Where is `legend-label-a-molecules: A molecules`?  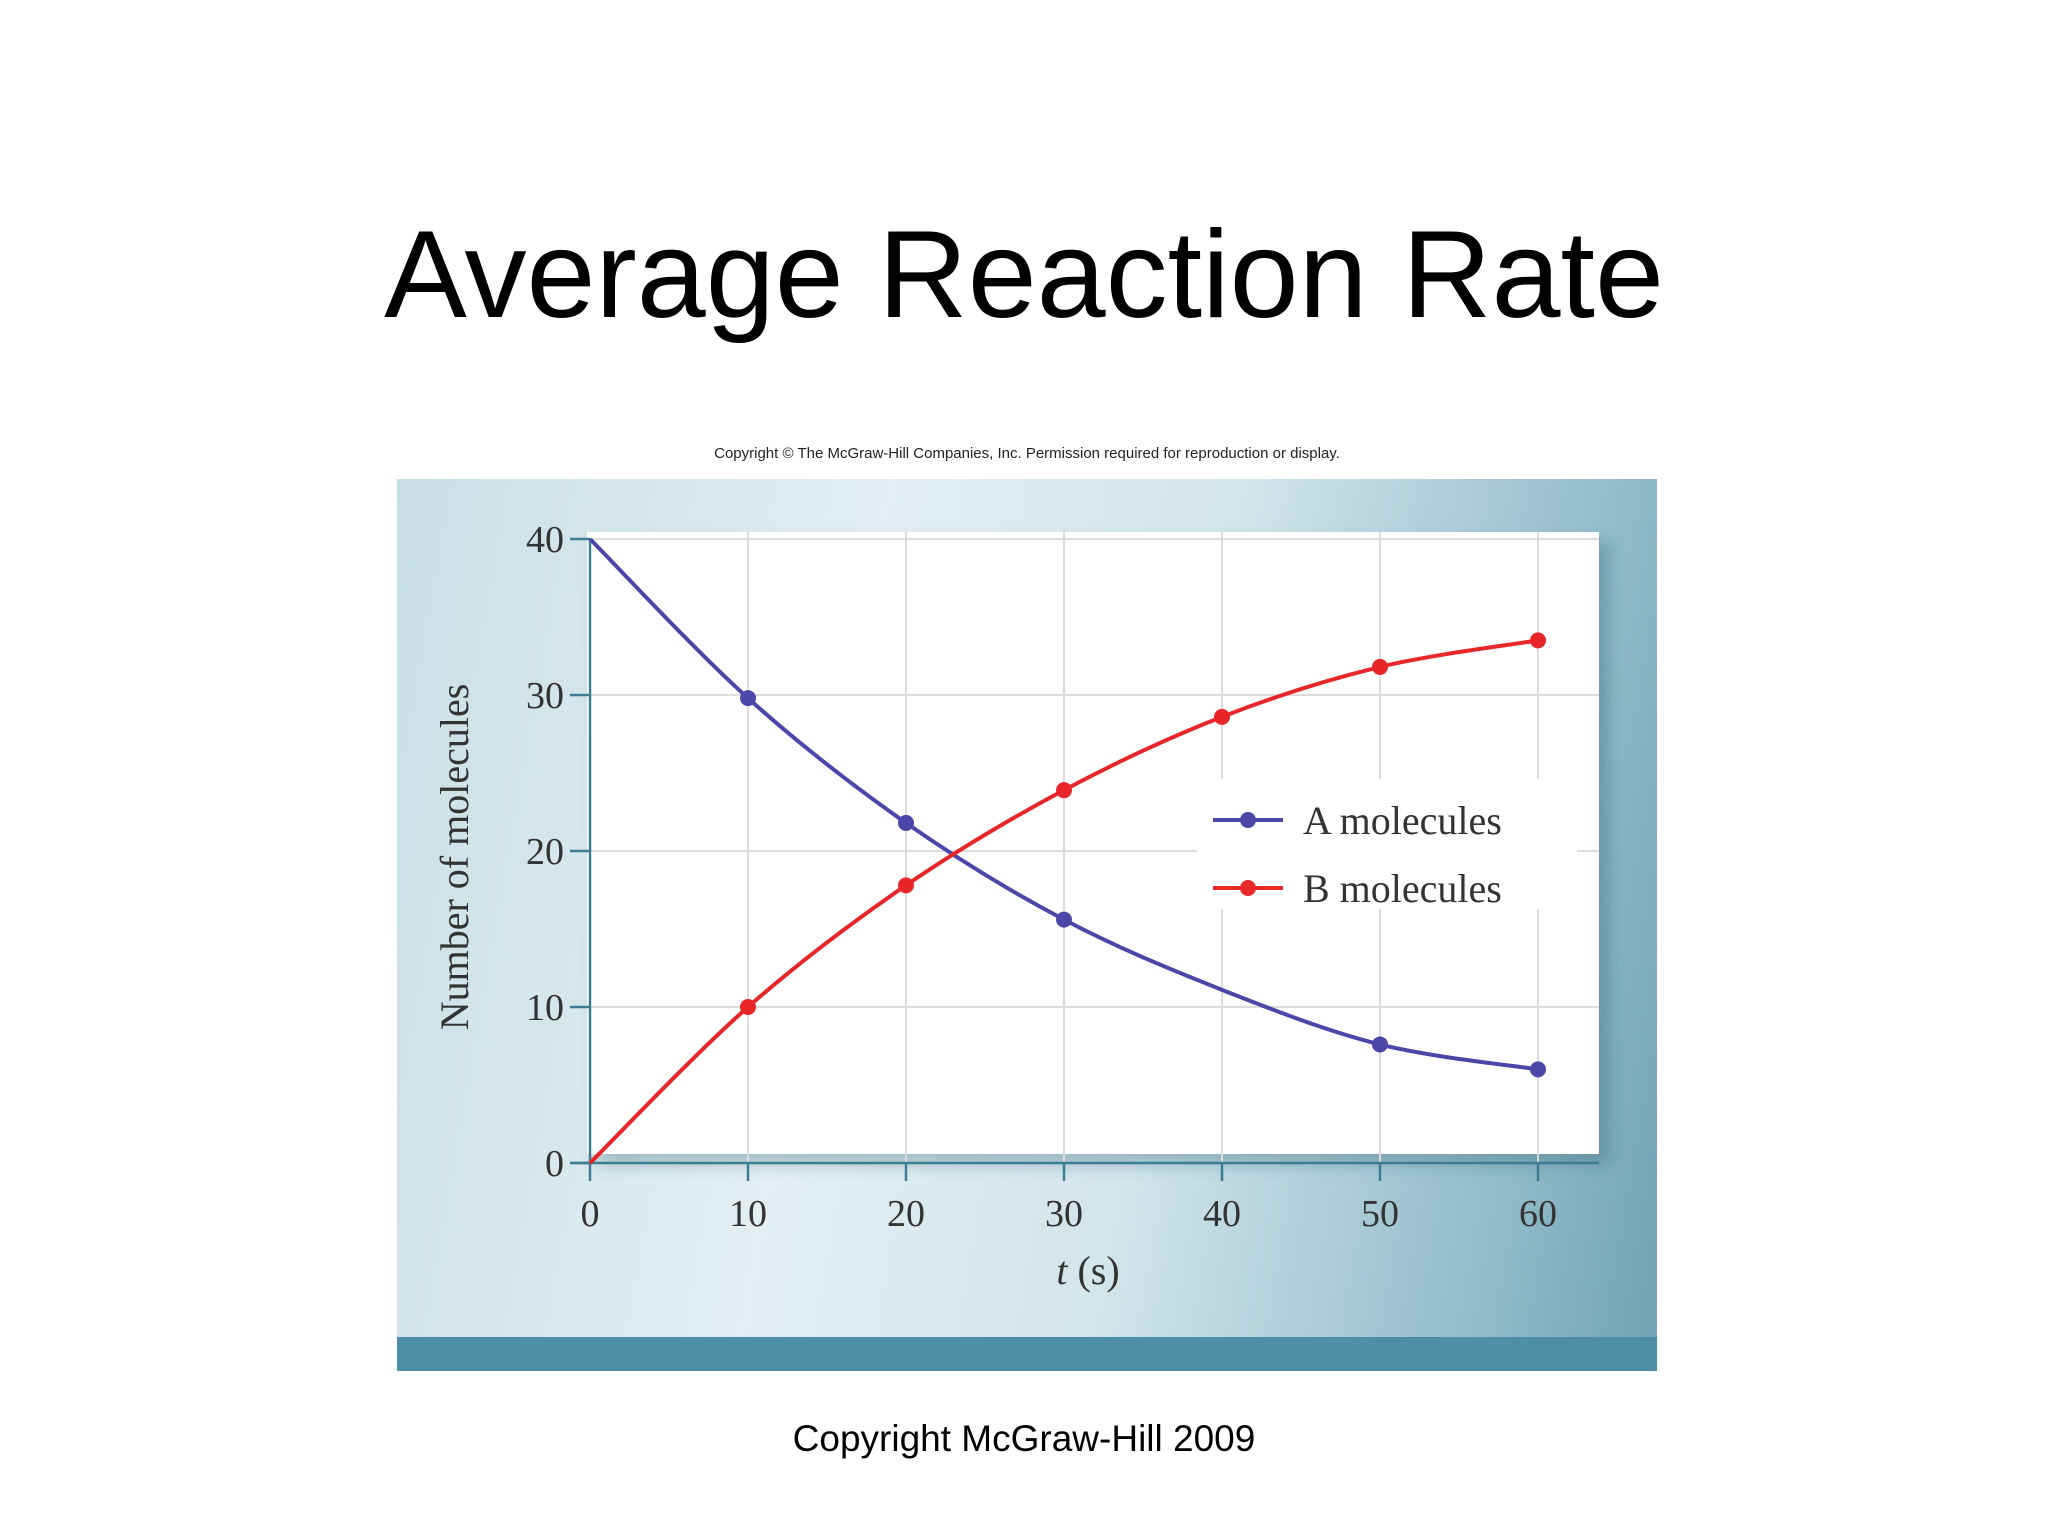 legend-label-a-molecules: A molecules is located at coordinates (1402, 820).